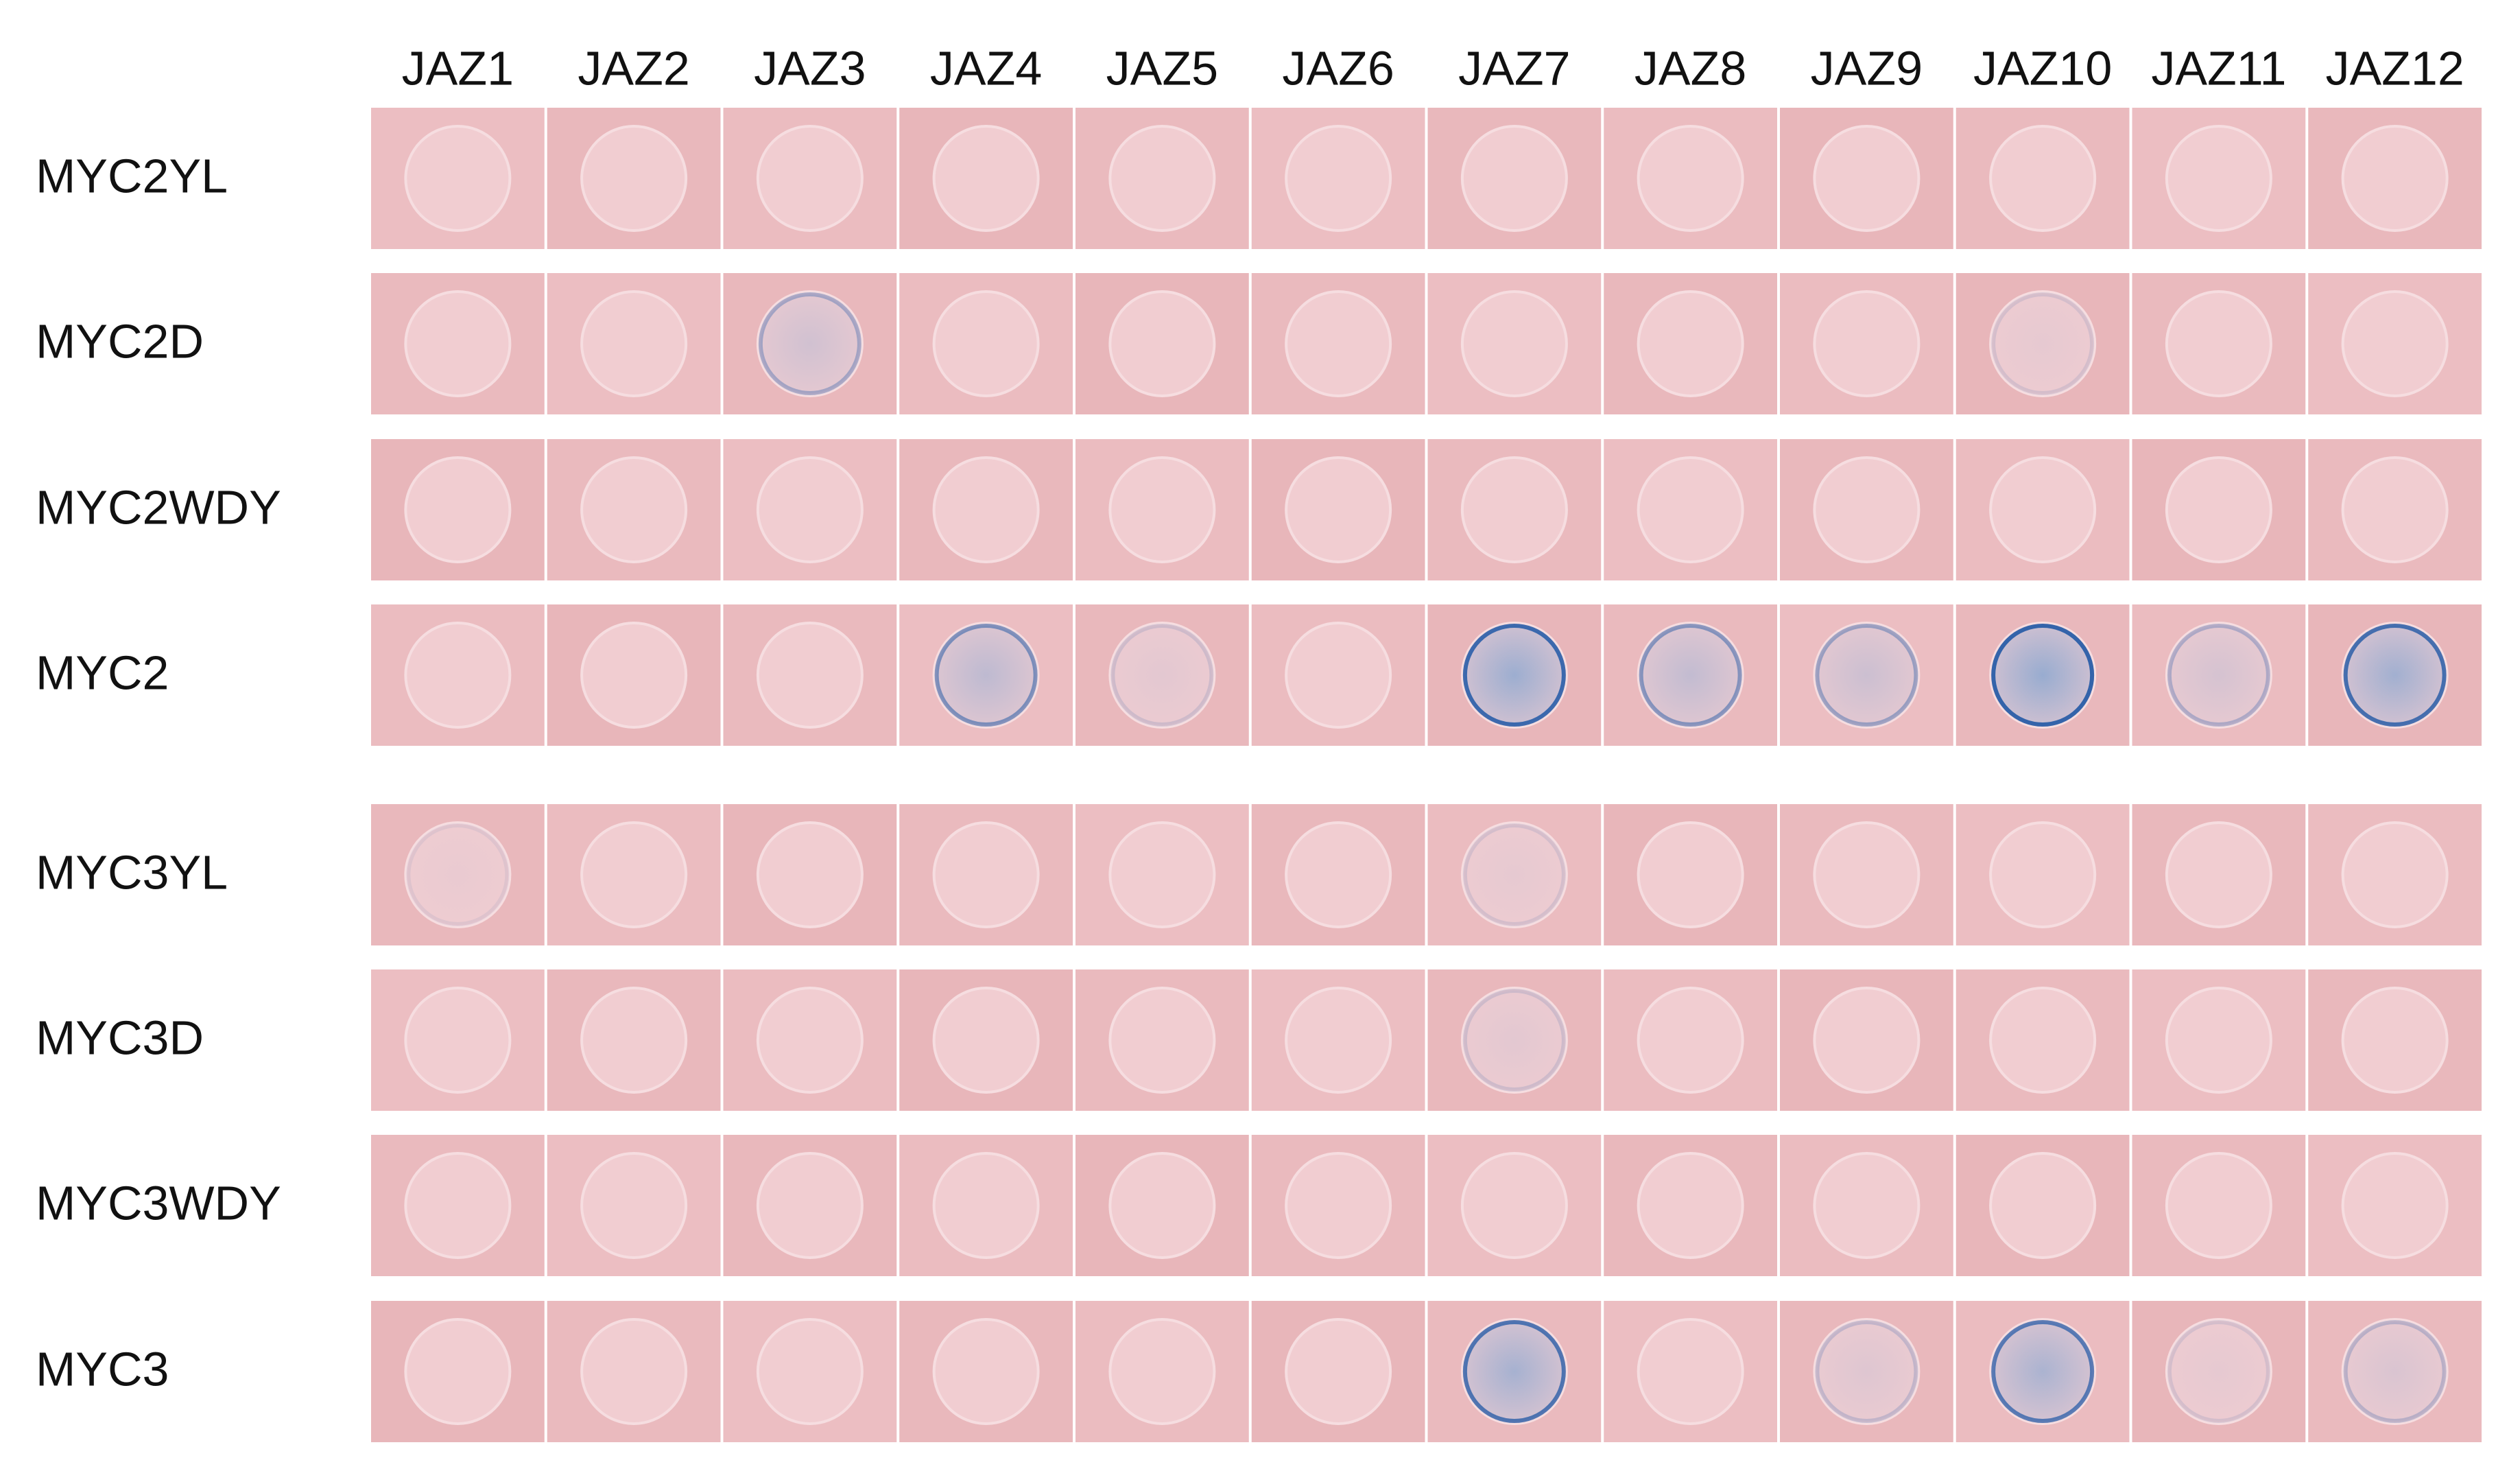  What do you see at coordinates (458, 68) in the screenshot?
I see `column-label: JAZ1` at bounding box center [458, 68].